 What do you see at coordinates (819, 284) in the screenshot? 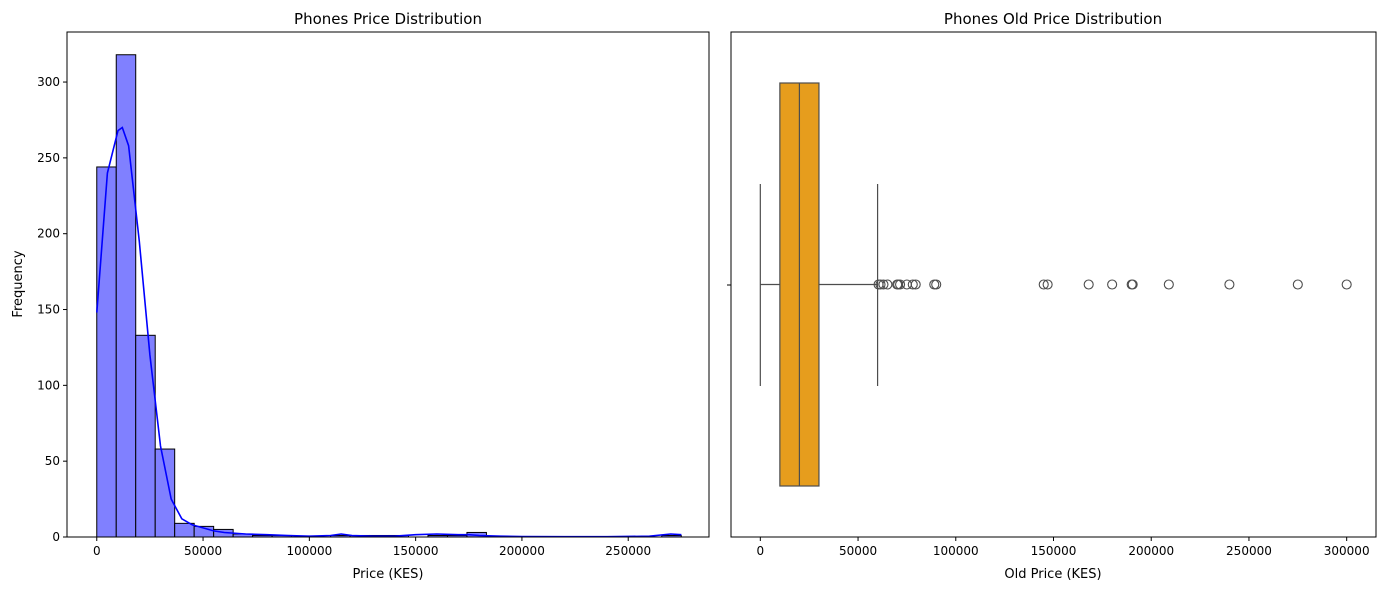
I see `box-element` at bounding box center [819, 284].